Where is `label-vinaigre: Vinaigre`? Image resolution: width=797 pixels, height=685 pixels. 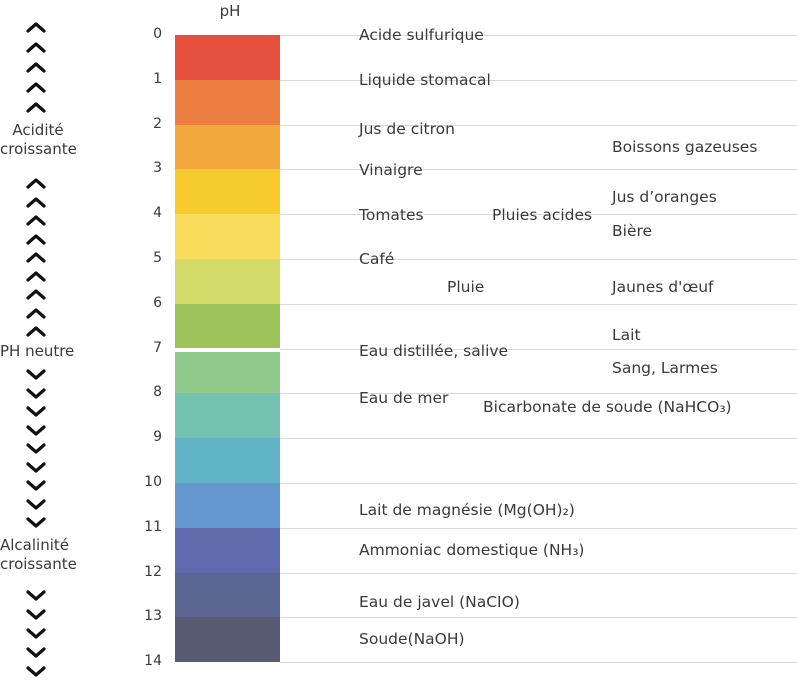 label-vinaigre: Vinaigre is located at coordinates (391, 170).